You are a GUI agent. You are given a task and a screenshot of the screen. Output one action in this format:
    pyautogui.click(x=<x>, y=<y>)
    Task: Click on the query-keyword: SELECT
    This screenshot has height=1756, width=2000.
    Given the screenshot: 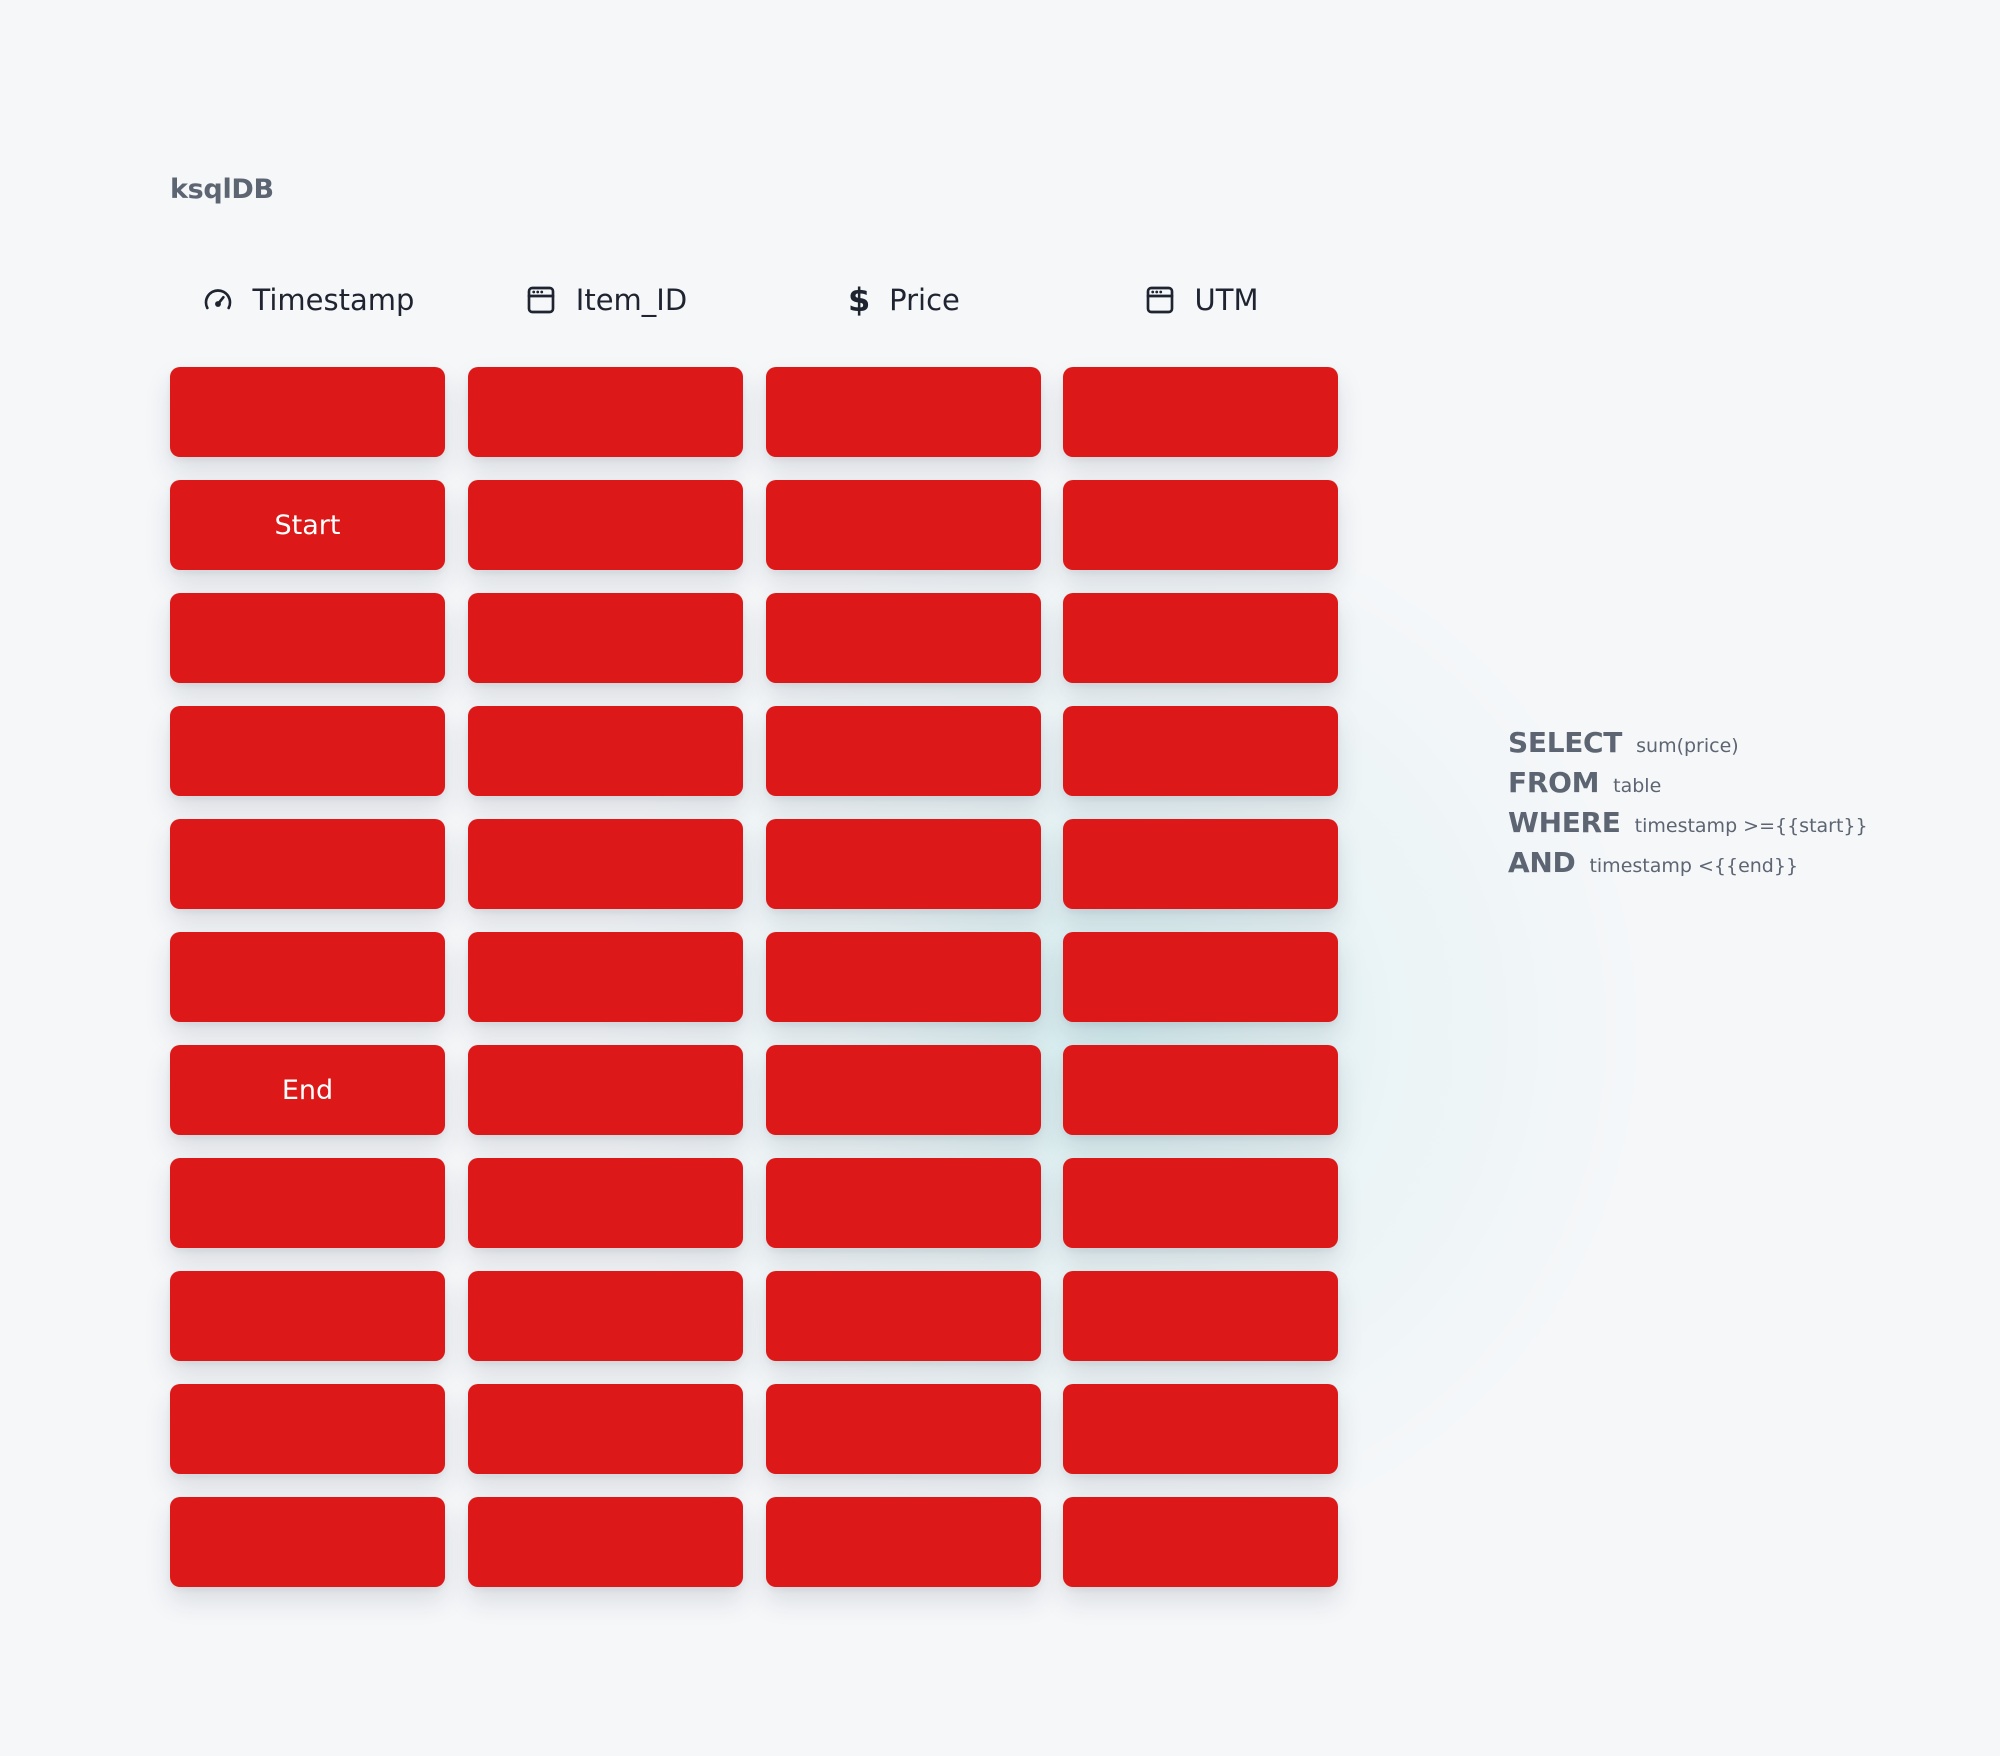 What is the action you would take?
    pyautogui.click(x=1565, y=742)
    